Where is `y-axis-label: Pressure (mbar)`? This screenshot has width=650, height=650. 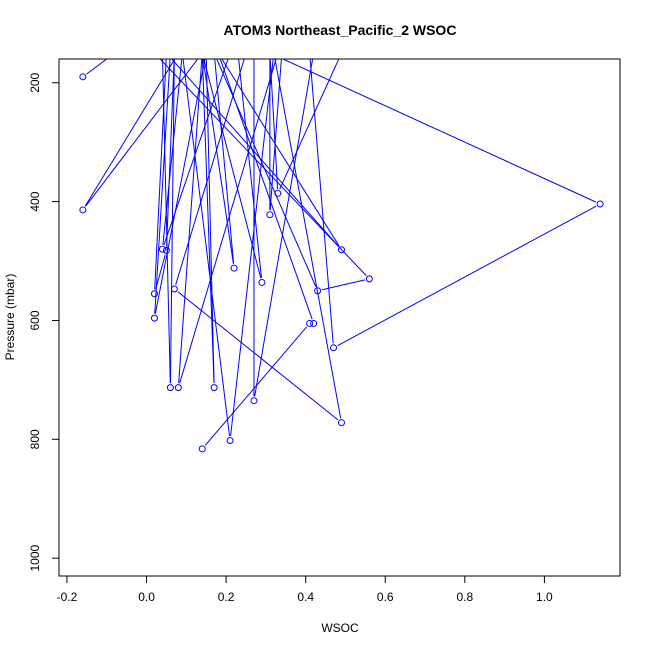
y-axis-label: Pressure (mbar) is located at coordinates (10, 317).